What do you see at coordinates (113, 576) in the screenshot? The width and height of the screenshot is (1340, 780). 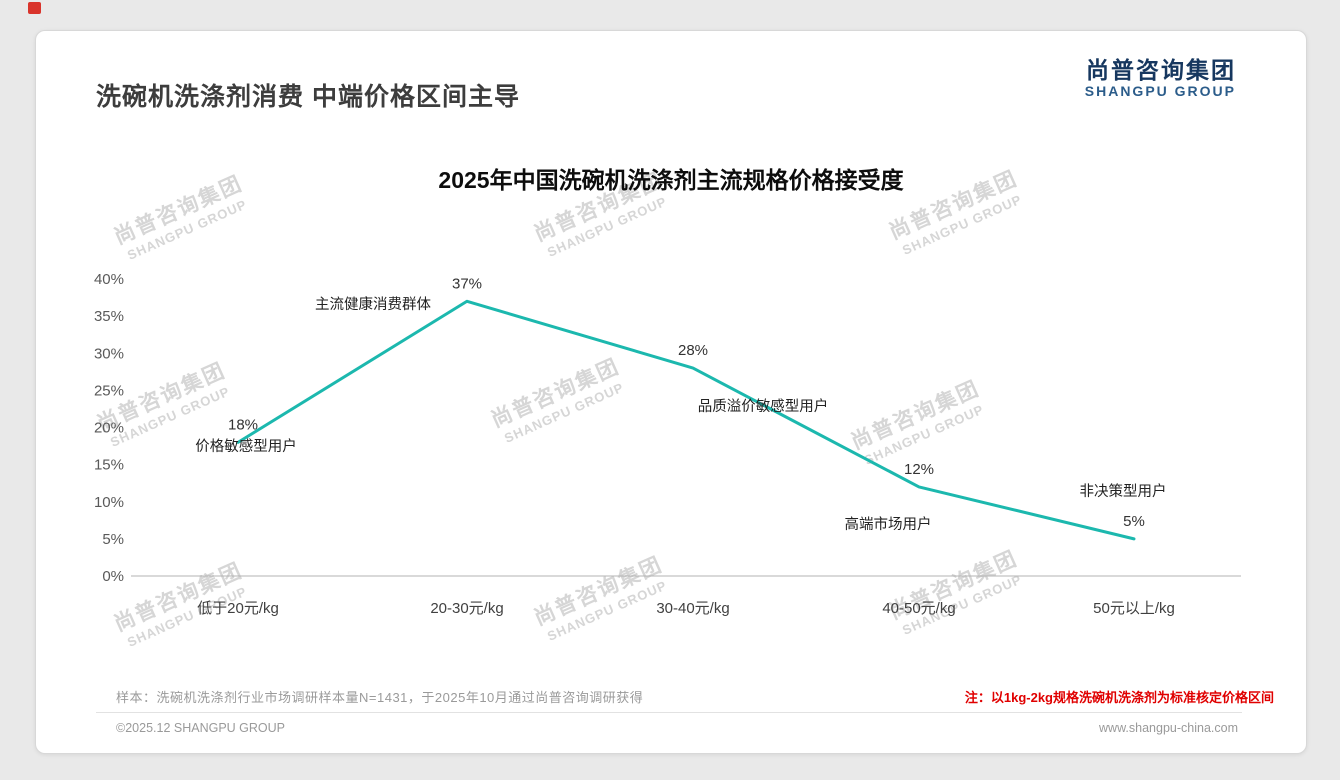 I see `y-tick-label: 0%` at bounding box center [113, 576].